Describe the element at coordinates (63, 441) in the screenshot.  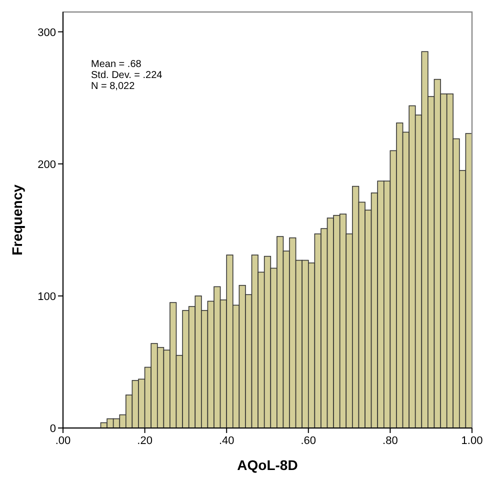
I see `x-tick-label: .00` at that location.